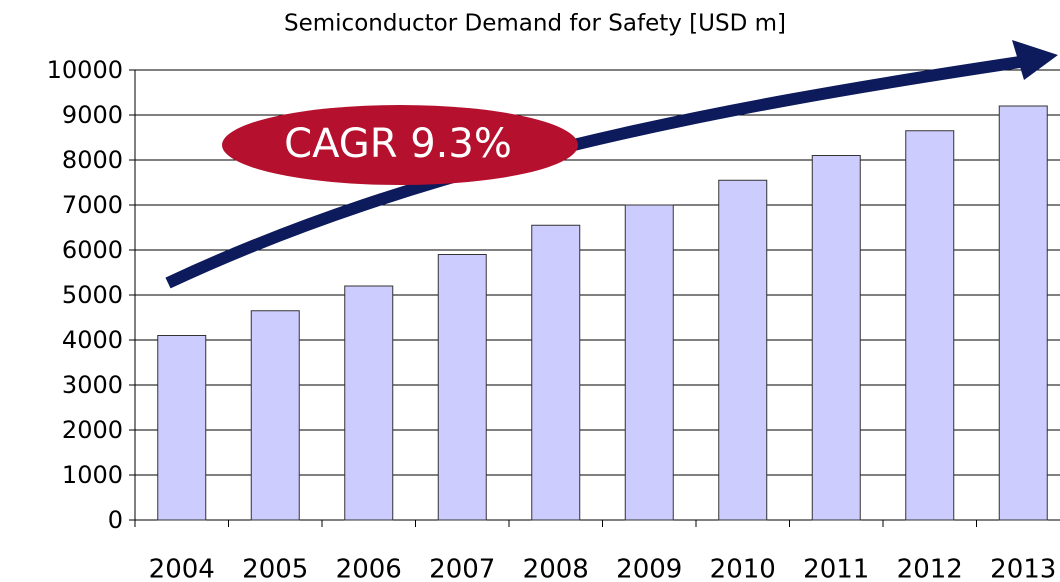 This screenshot has height=582, width=1060. Describe the element at coordinates (1035, 60) in the screenshot. I see `arrow-head` at that location.